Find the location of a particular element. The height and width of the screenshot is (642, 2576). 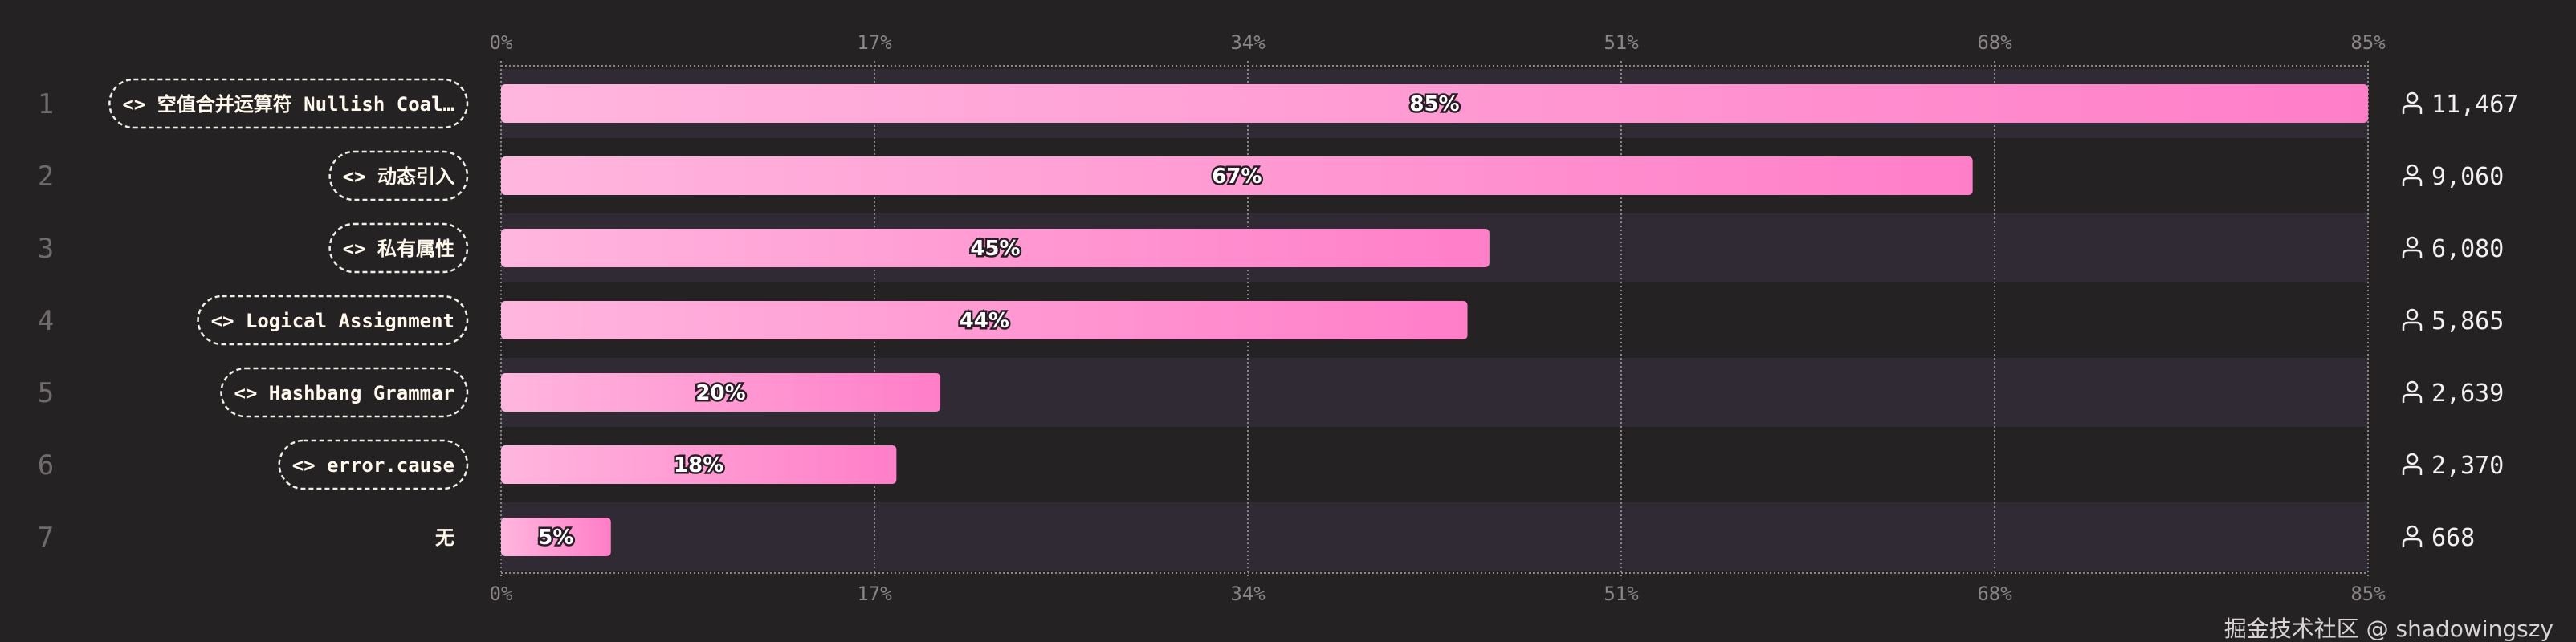

bar-value-label: 5% is located at coordinates (555, 538).